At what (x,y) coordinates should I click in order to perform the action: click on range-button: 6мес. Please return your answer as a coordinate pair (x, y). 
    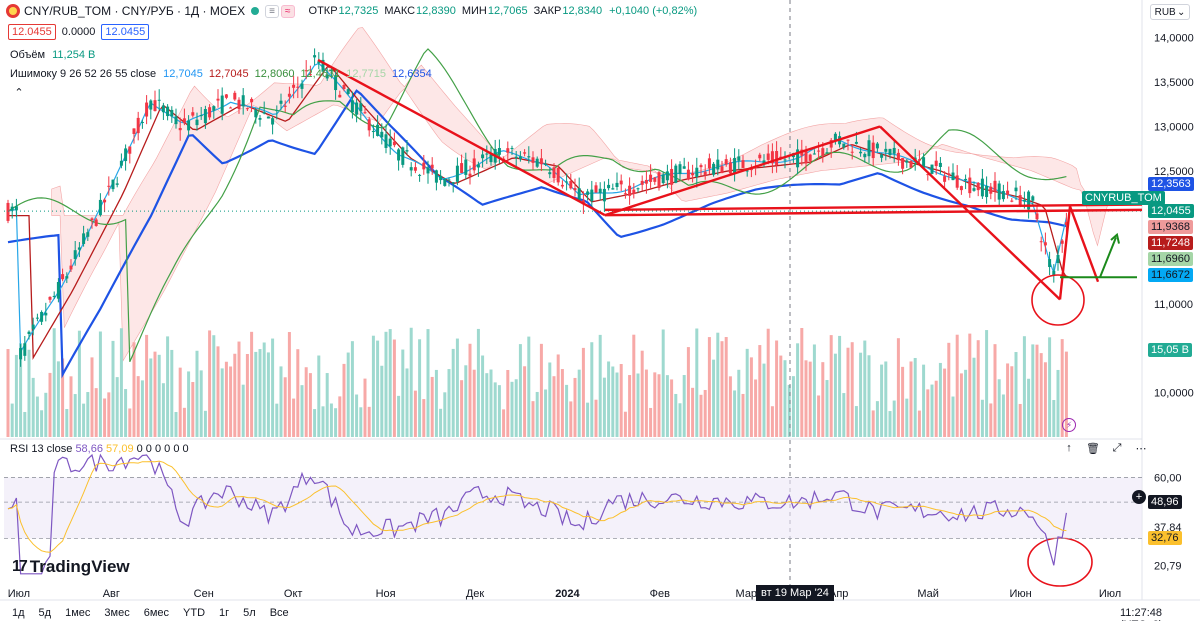
    Looking at the image, I should click on (156, 613).